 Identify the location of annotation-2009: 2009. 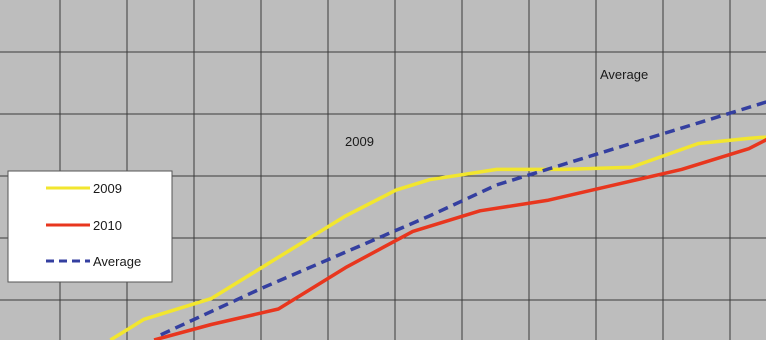
(359, 141).